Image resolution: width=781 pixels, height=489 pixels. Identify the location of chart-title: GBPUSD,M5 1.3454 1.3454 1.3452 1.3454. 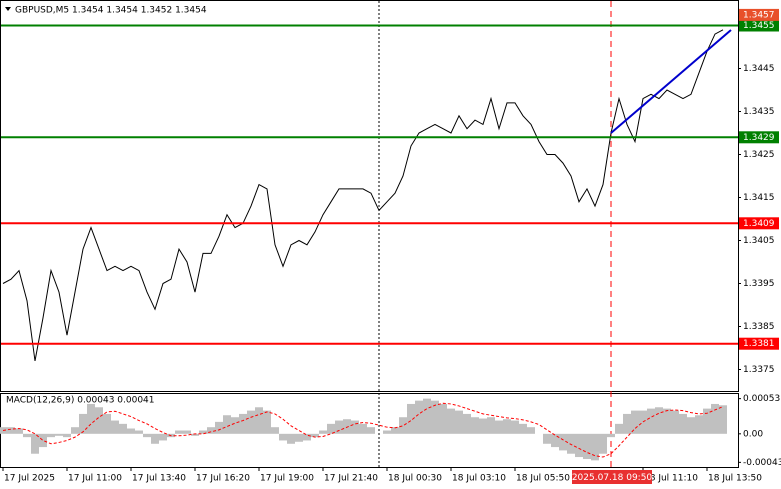
(111, 11).